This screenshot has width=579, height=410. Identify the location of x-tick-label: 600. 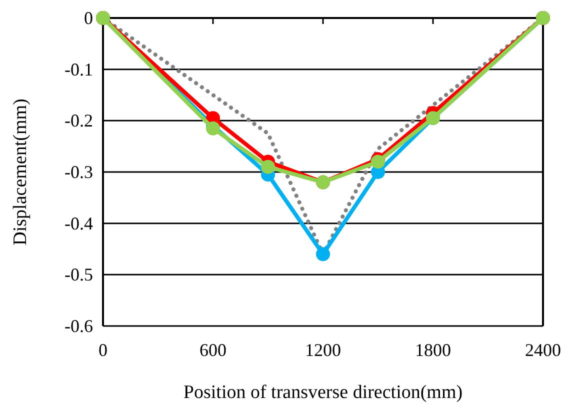
(213, 350).